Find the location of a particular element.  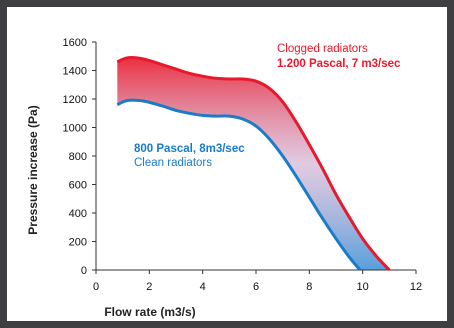

x-axis-ticks: 0 2 4 6 8 10 12 is located at coordinates (257, 281).